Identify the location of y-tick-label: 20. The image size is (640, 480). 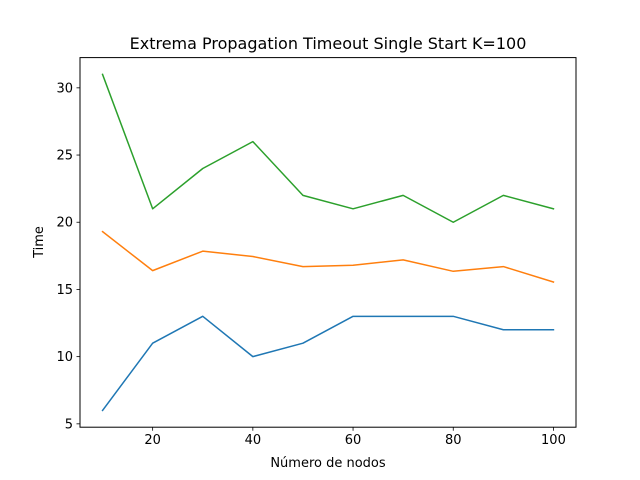
(64, 223).